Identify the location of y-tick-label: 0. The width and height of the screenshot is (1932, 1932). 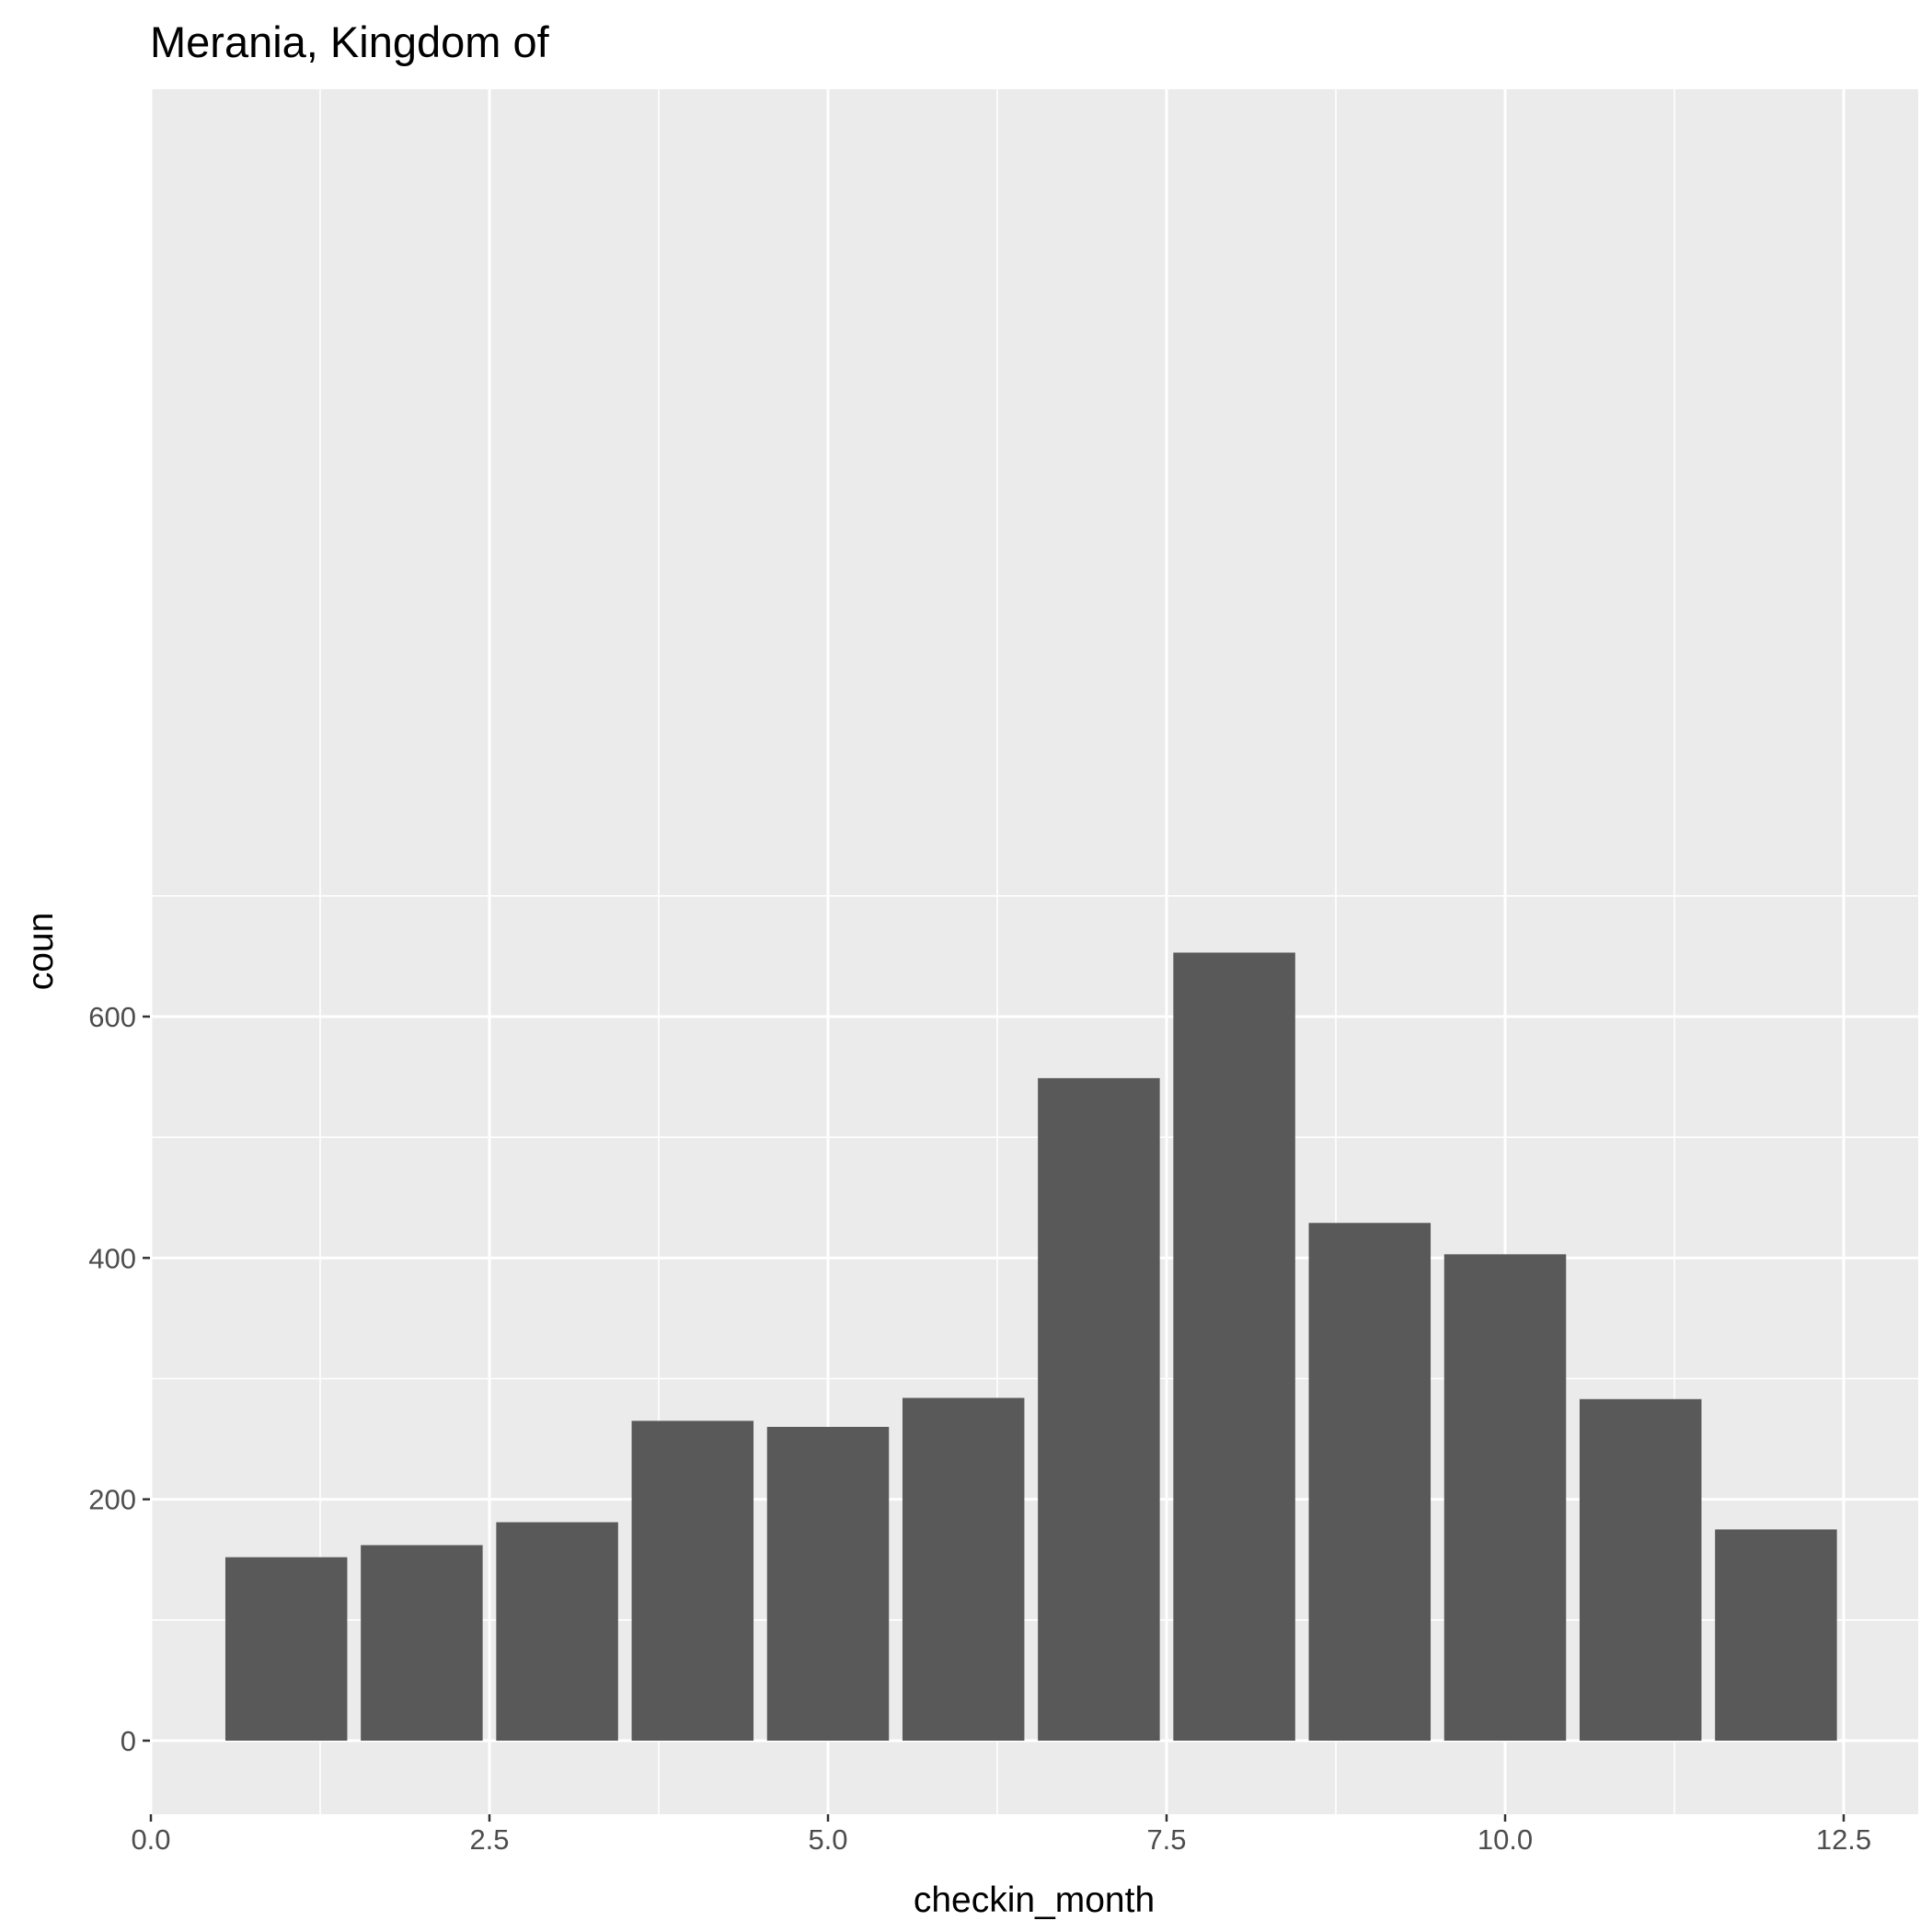
(128, 1741).